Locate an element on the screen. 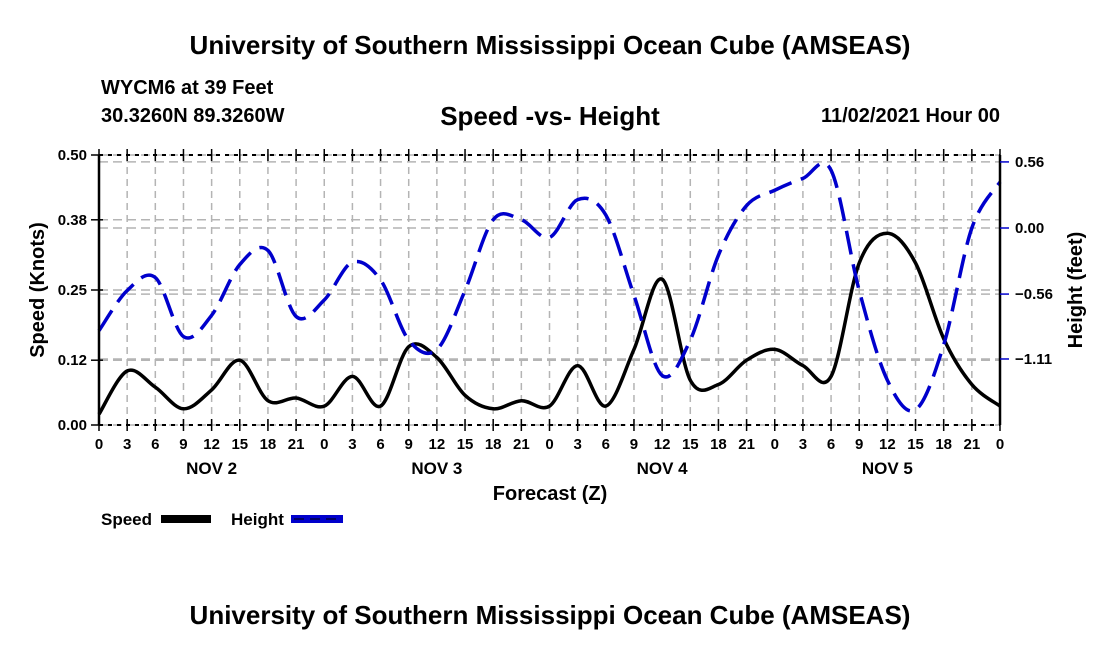 The image size is (1100, 650). legend-label-speed: Speed is located at coordinates (126, 519).